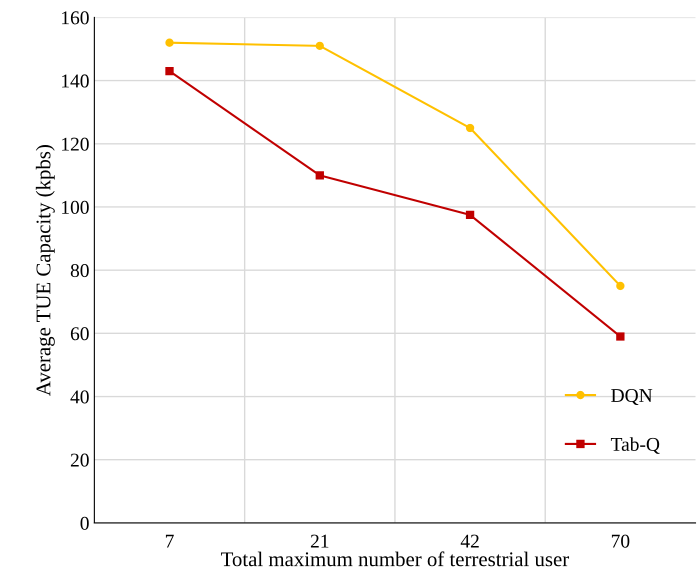 The width and height of the screenshot is (699, 581). I want to click on y-tick-label: 120, so click(75, 144).